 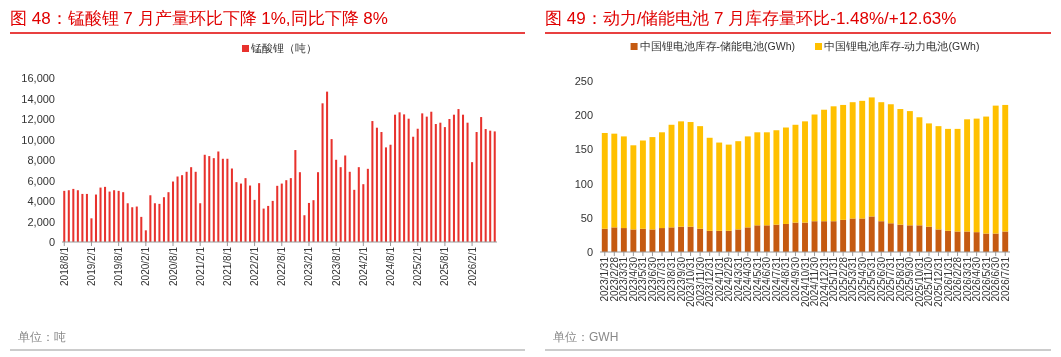 What do you see at coordinates (748, 279) in the screenshot?
I see `x-tick-label: 2024/4/30` at bounding box center [748, 279].